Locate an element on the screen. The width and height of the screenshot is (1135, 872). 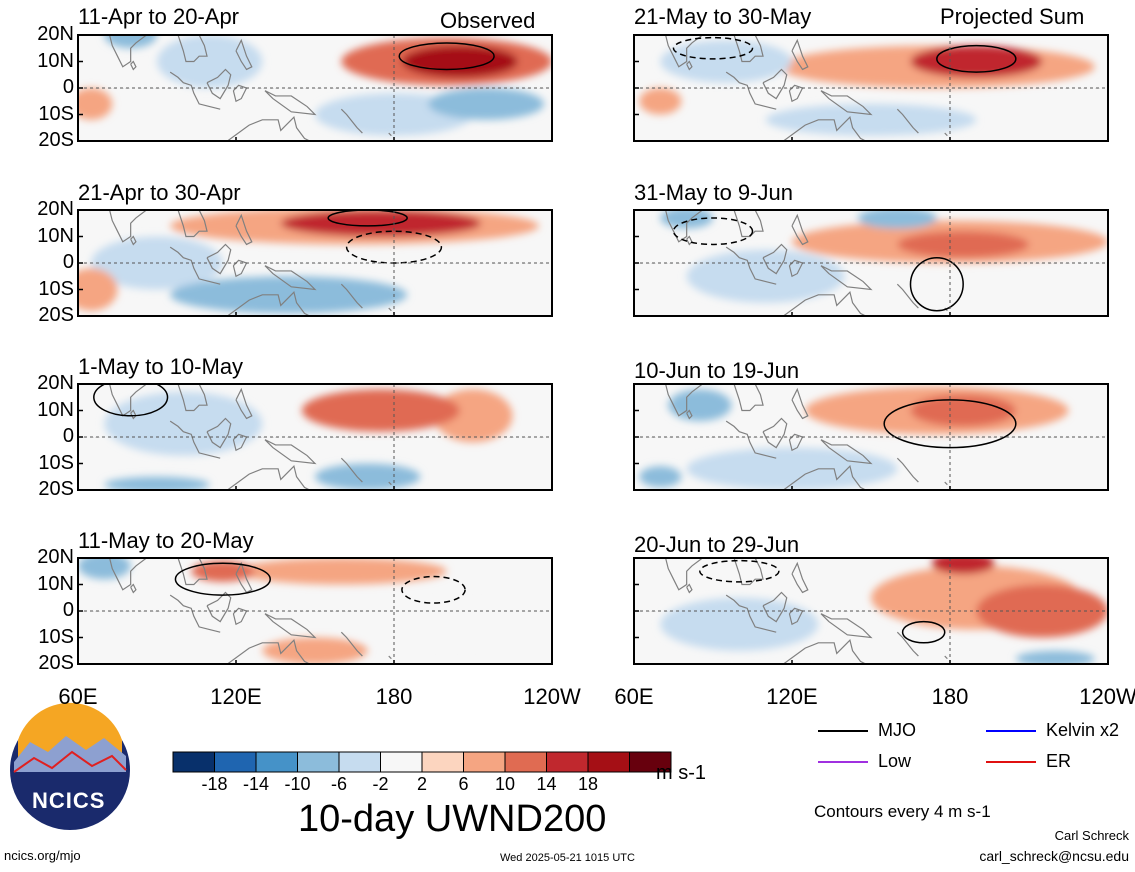
legend-label: ER is located at coordinates (1059, 761).